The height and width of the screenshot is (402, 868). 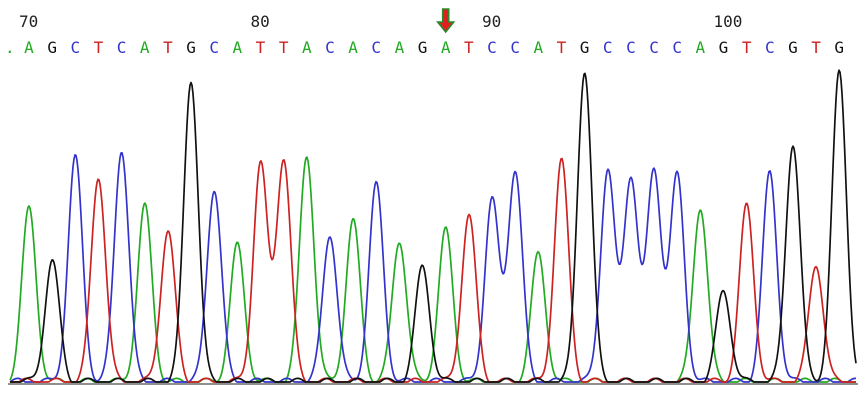 What do you see at coordinates (10, 47) in the screenshot?
I see `sequence-leading-mark: .` at bounding box center [10, 47].